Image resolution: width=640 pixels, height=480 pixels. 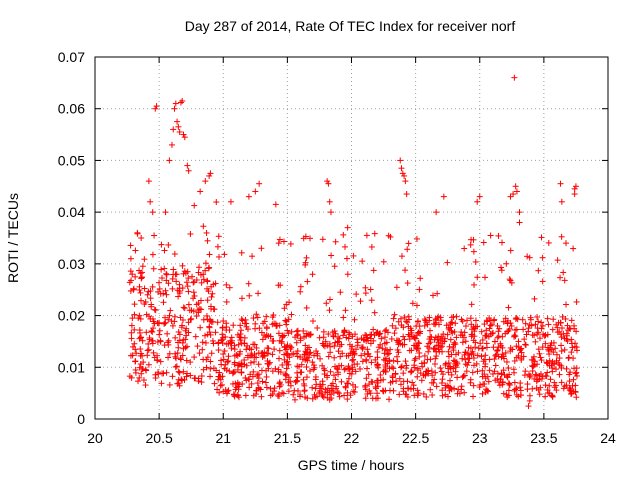 I want to click on x-tick-label: 22, so click(x=352, y=438).